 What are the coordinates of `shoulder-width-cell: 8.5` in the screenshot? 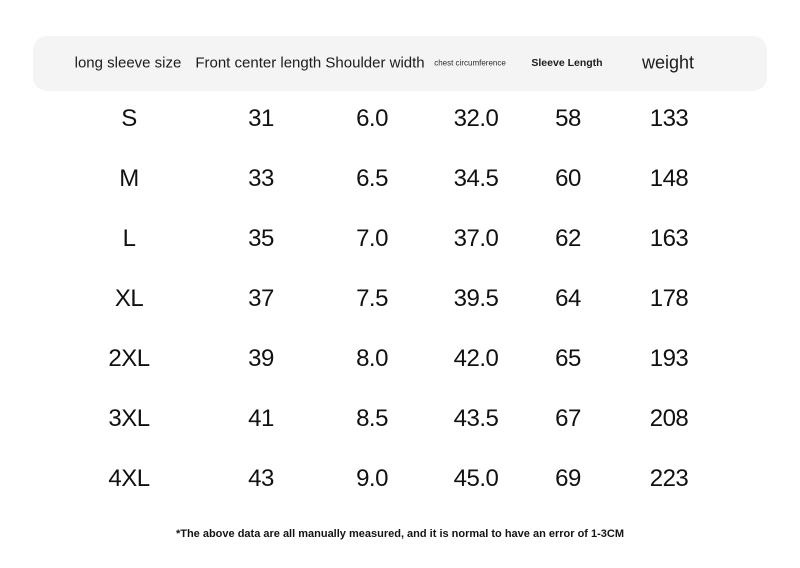 It's located at (372, 418).